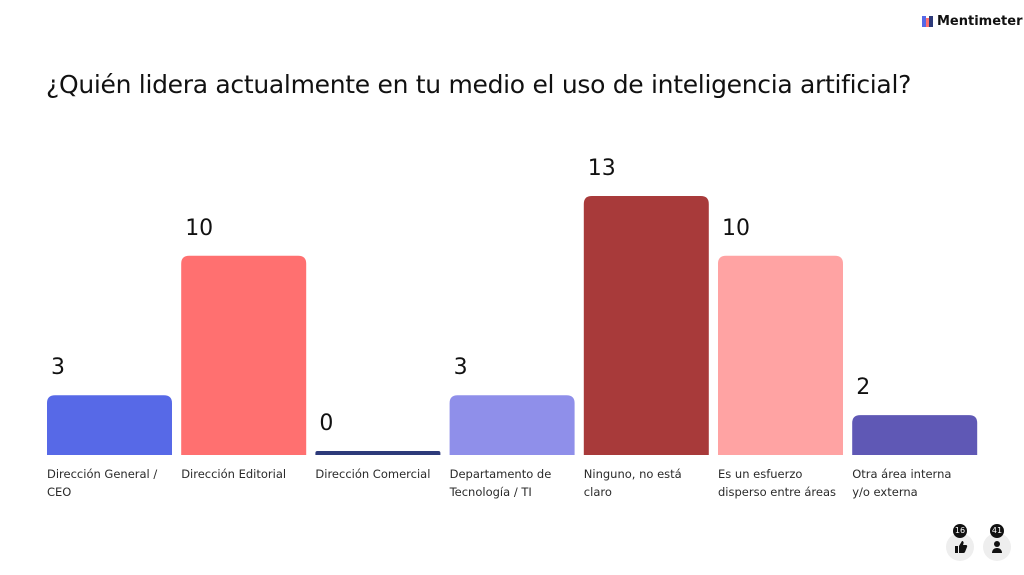  Describe the element at coordinates (980, 21) in the screenshot. I see `brand-name: Mentimeter` at that location.